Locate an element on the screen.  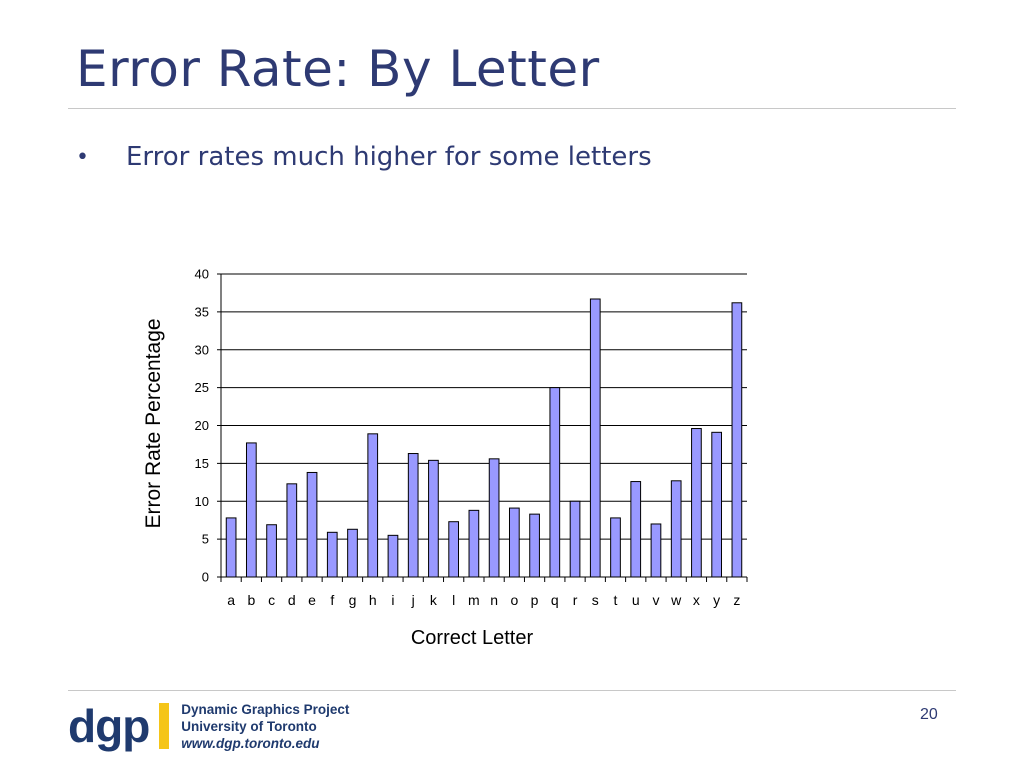
x-tick-label: s is located at coordinates (595, 600).